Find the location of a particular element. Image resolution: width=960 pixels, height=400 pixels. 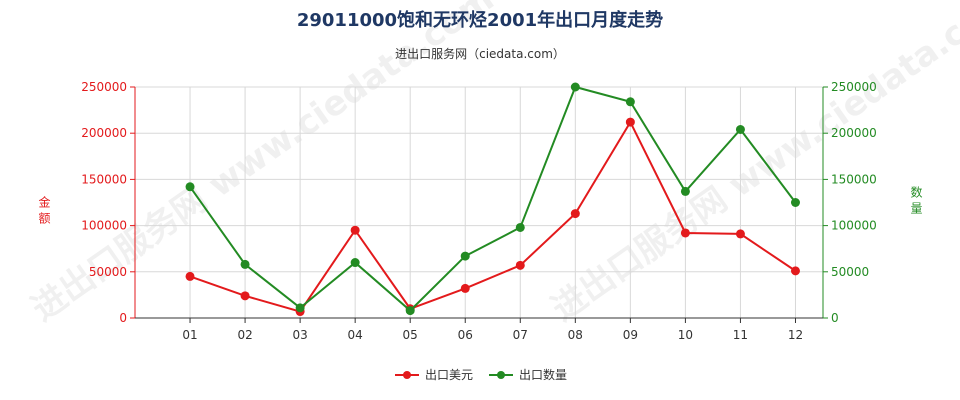

chart-subtitle: 进出口服务网（ciedata.com） is located at coordinates (480, 54).